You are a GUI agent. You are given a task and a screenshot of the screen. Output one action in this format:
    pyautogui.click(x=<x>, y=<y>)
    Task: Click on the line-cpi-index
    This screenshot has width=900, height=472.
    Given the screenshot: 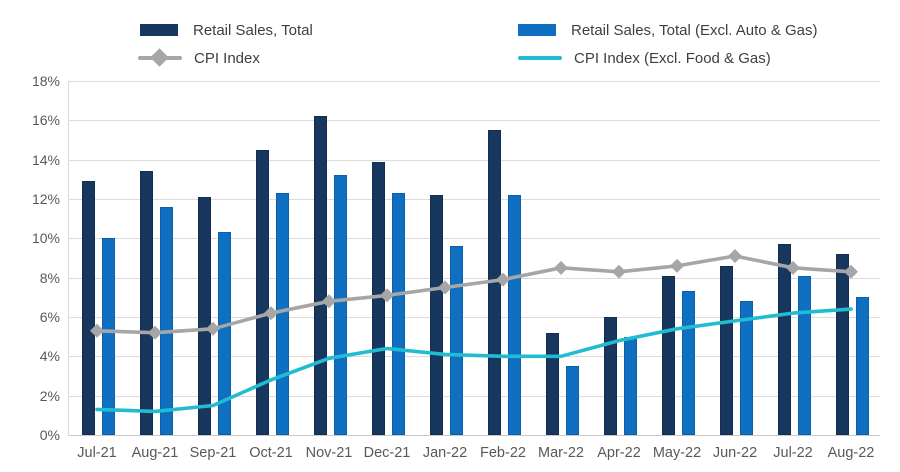 What is the action you would take?
    pyautogui.click(x=474, y=294)
    